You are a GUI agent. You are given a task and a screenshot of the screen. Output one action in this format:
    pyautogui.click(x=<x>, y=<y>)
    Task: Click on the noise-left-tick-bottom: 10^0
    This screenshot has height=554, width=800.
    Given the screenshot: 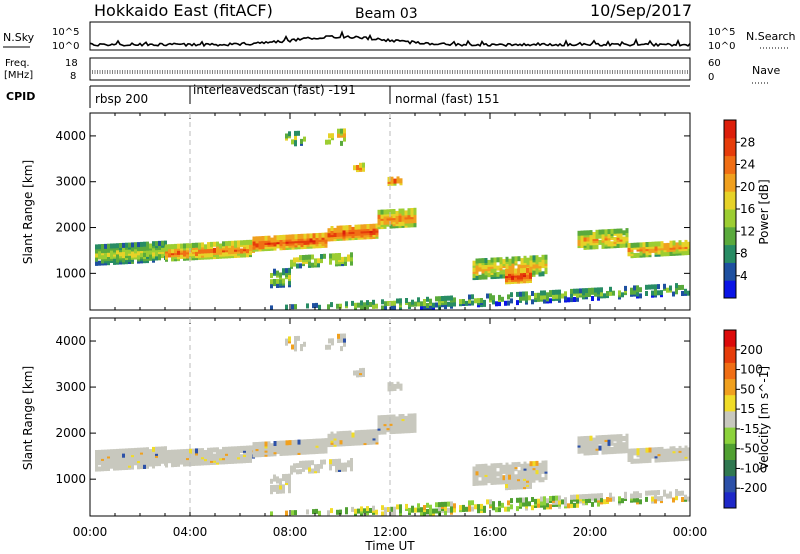 What is the action you would take?
    pyautogui.click(x=65, y=46)
    